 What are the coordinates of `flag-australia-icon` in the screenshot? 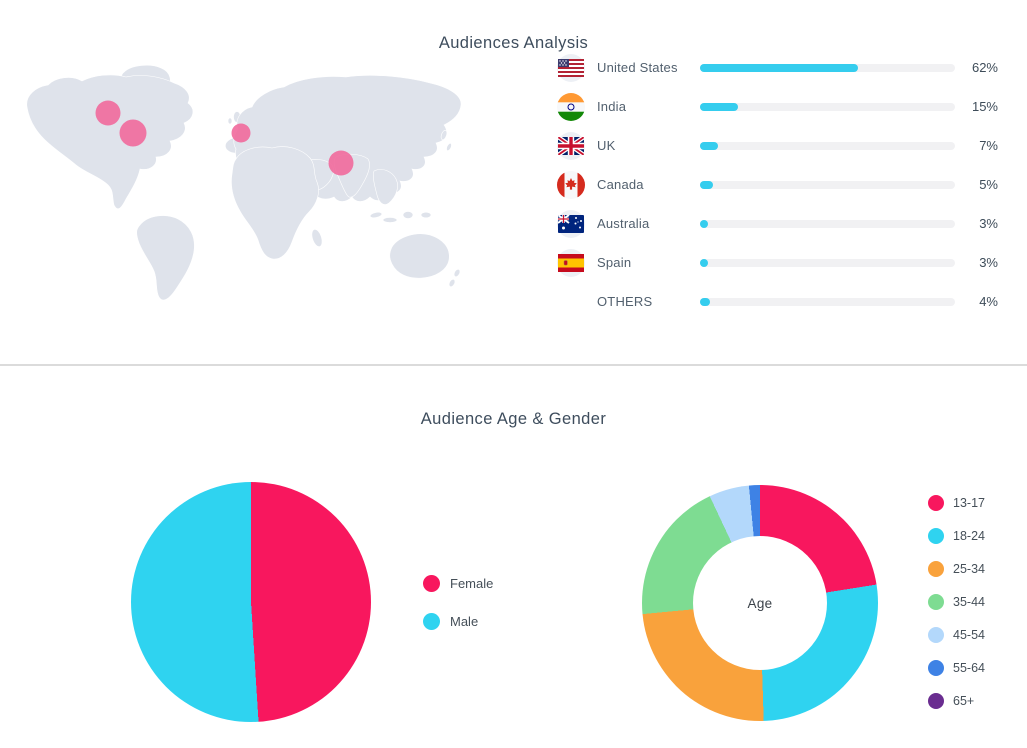 It's located at (571, 223).